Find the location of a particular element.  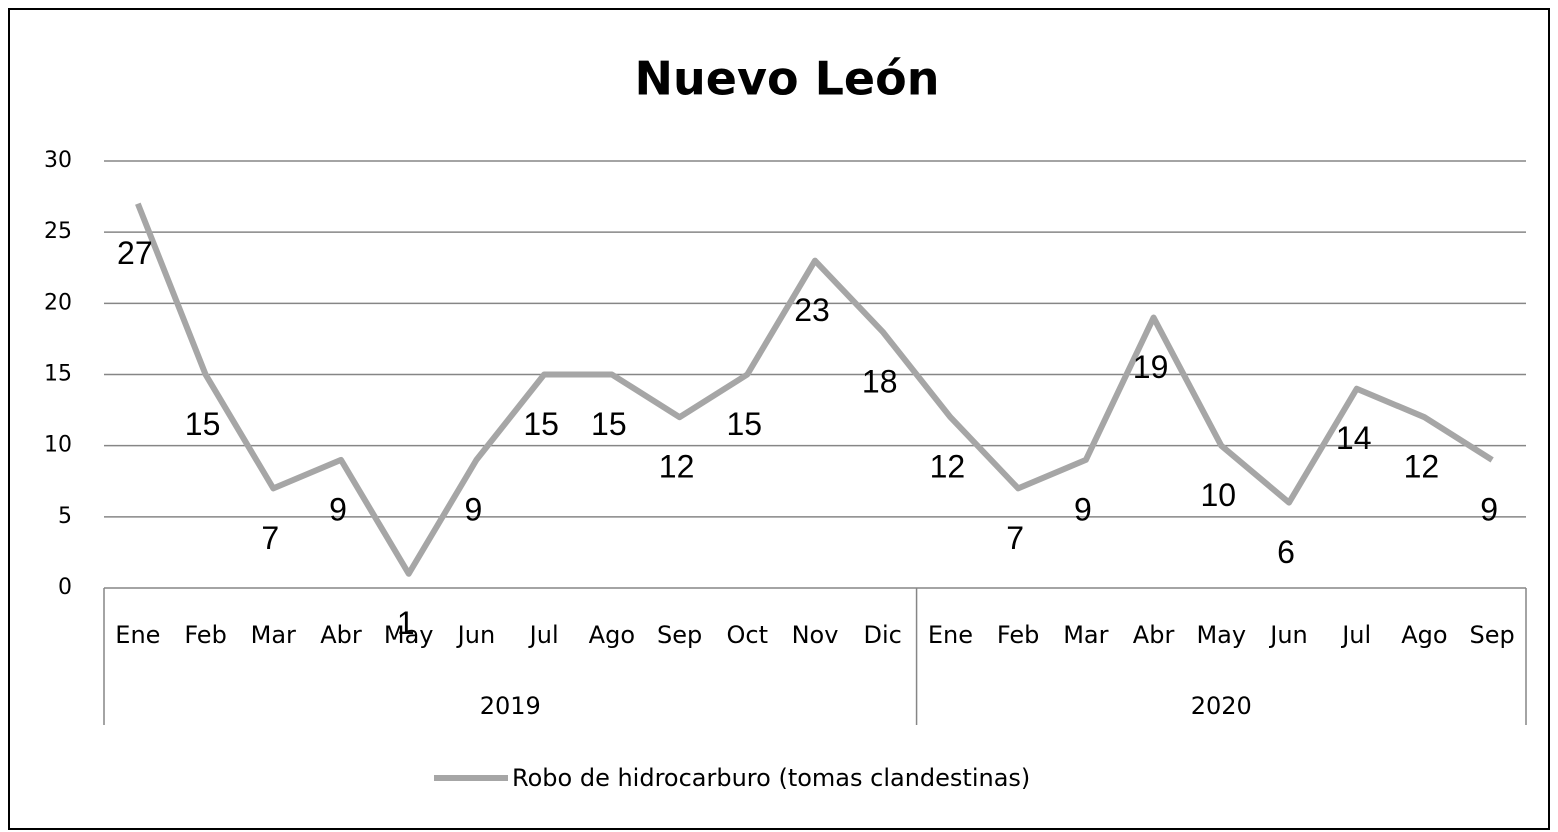

y-tick-label: 5 is located at coordinates (65, 516).